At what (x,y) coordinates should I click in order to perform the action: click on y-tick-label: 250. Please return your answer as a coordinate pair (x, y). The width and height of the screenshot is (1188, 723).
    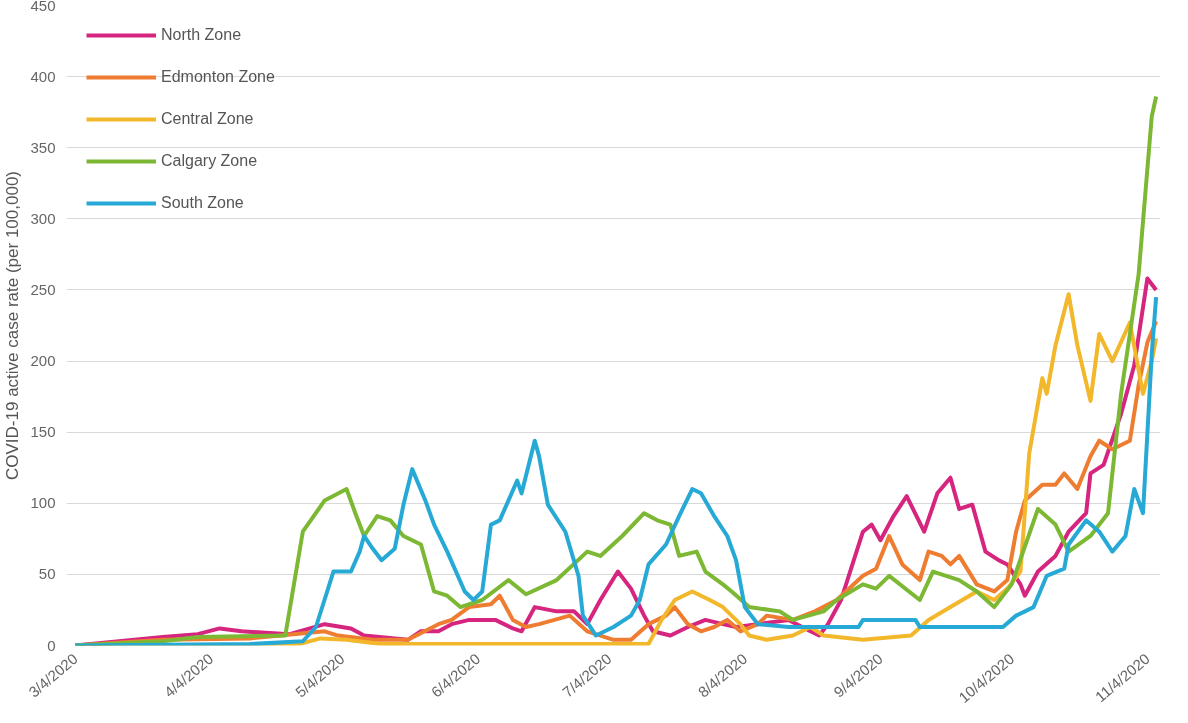
    Looking at the image, I should click on (43, 289).